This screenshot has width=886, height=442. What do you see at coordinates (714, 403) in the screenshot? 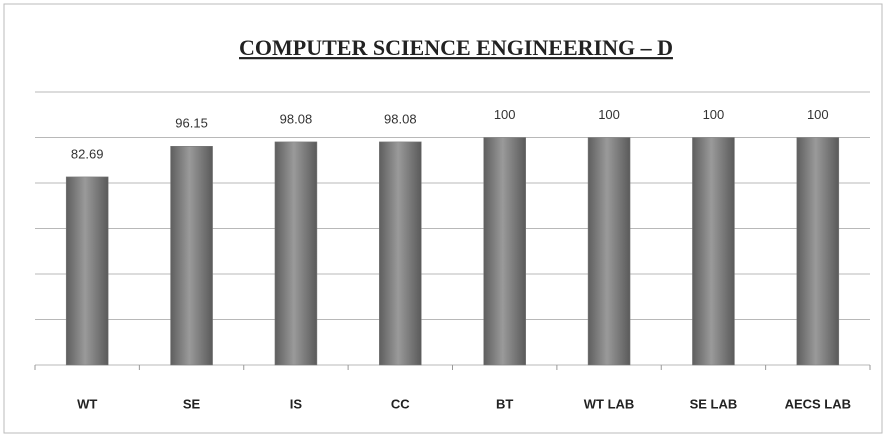
I see `x-tick-label: SE LAB` at bounding box center [714, 403].